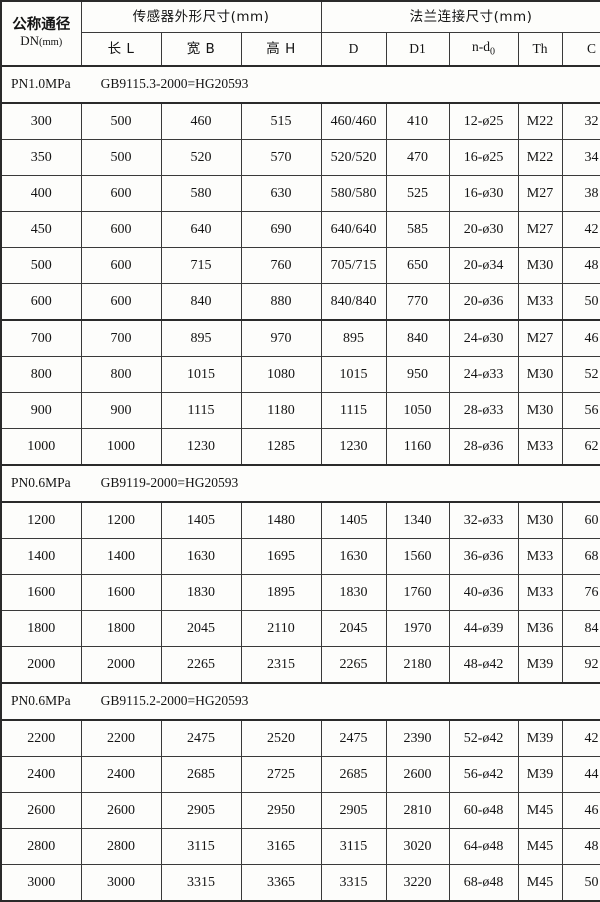 This screenshot has height=902, width=600. I want to click on header-col-bolt-holes: n-d0, so click(483, 49).